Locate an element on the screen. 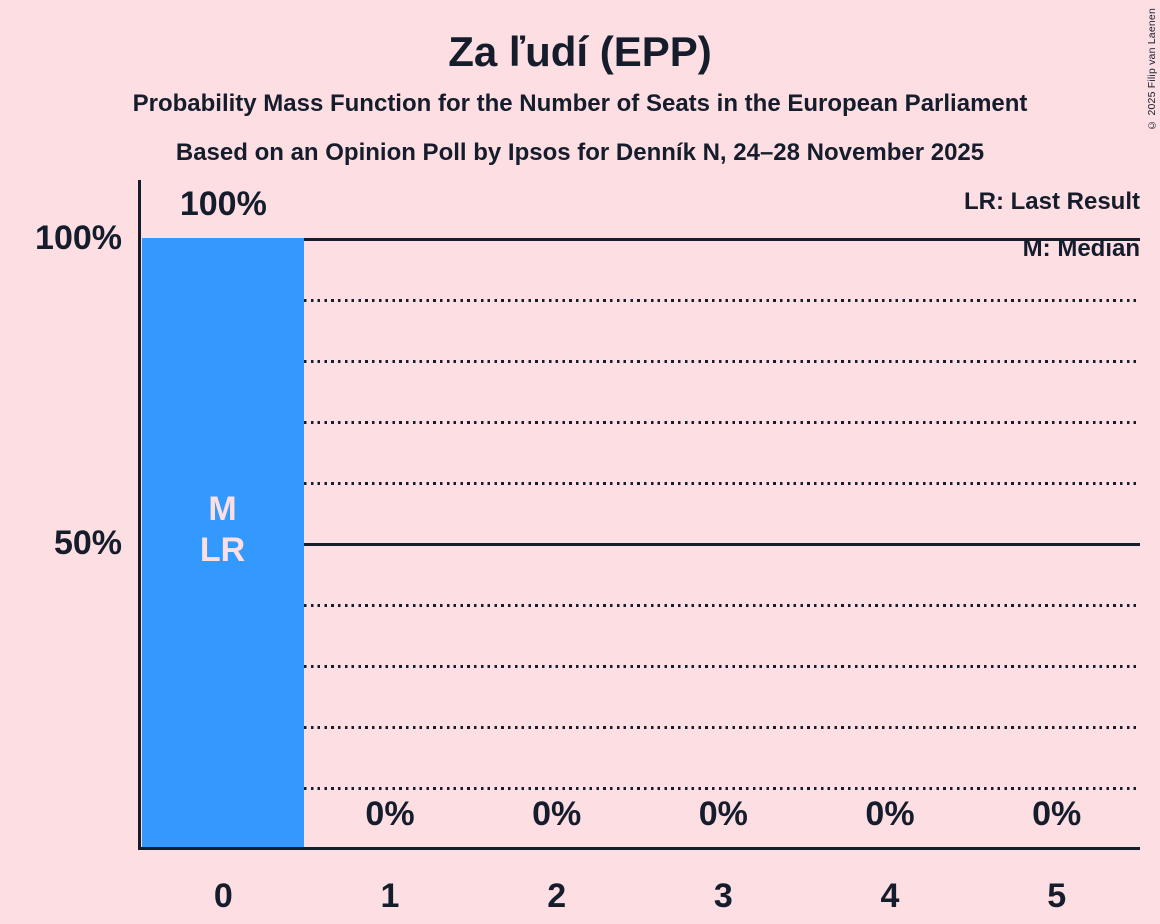  legend-last-result: LR: Last Result is located at coordinates (1051, 201).